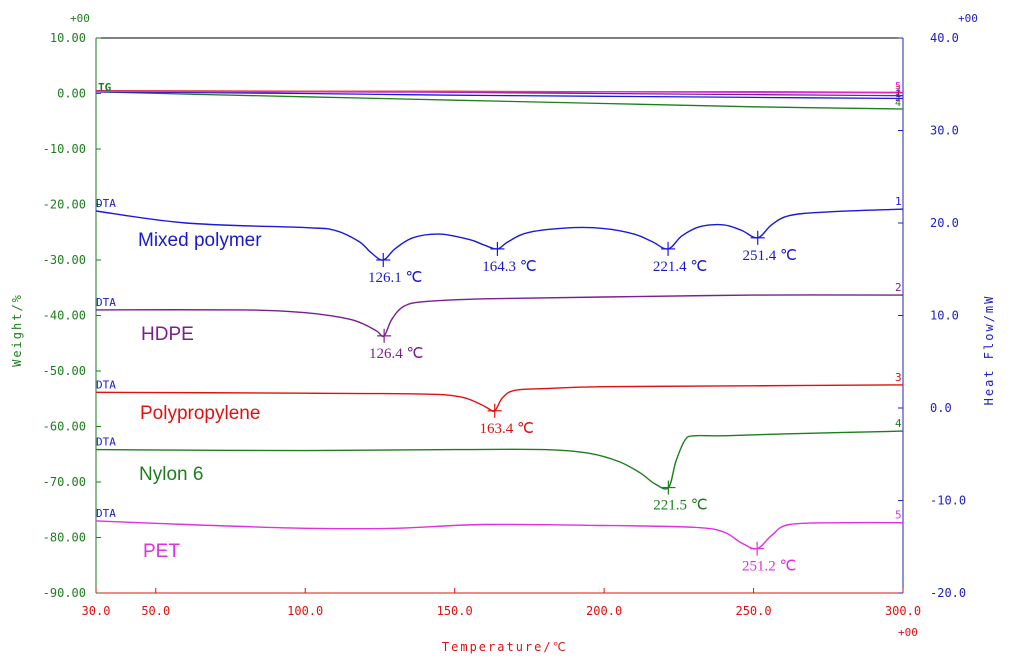 The width and height of the screenshot is (1010, 667). Describe the element at coordinates (106, 442) in the screenshot. I see `dta-tag-4: DTA` at that location.